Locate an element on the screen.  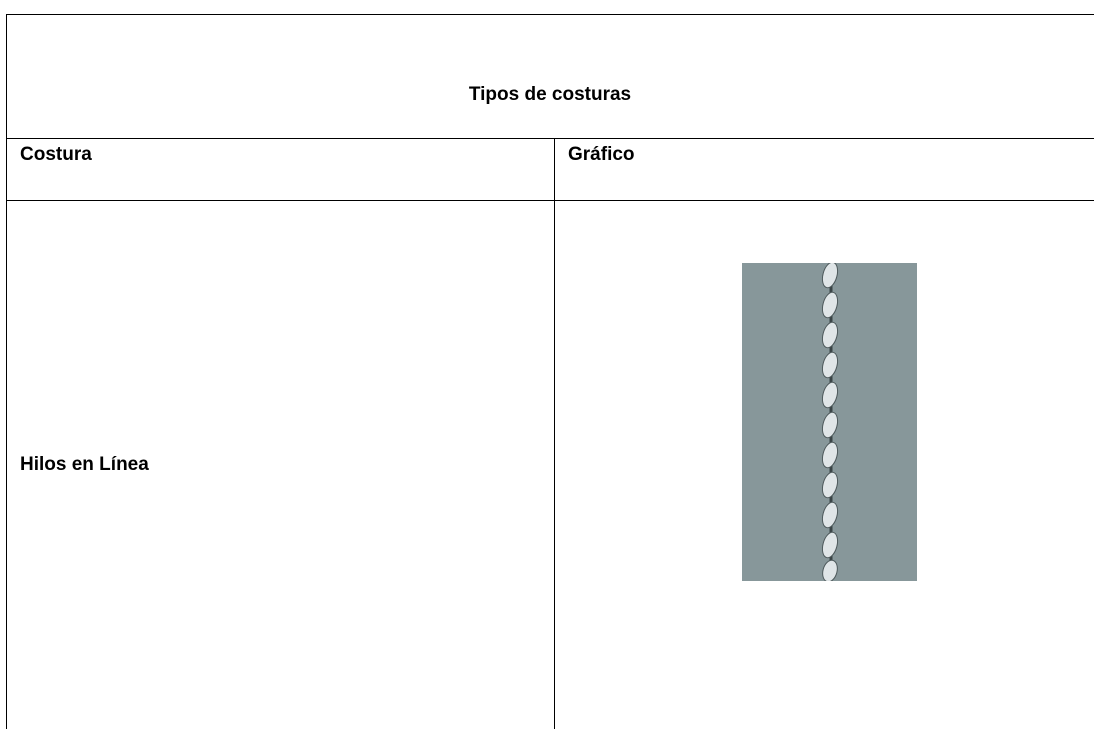
column-header: Gráfico is located at coordinates (601, 154).